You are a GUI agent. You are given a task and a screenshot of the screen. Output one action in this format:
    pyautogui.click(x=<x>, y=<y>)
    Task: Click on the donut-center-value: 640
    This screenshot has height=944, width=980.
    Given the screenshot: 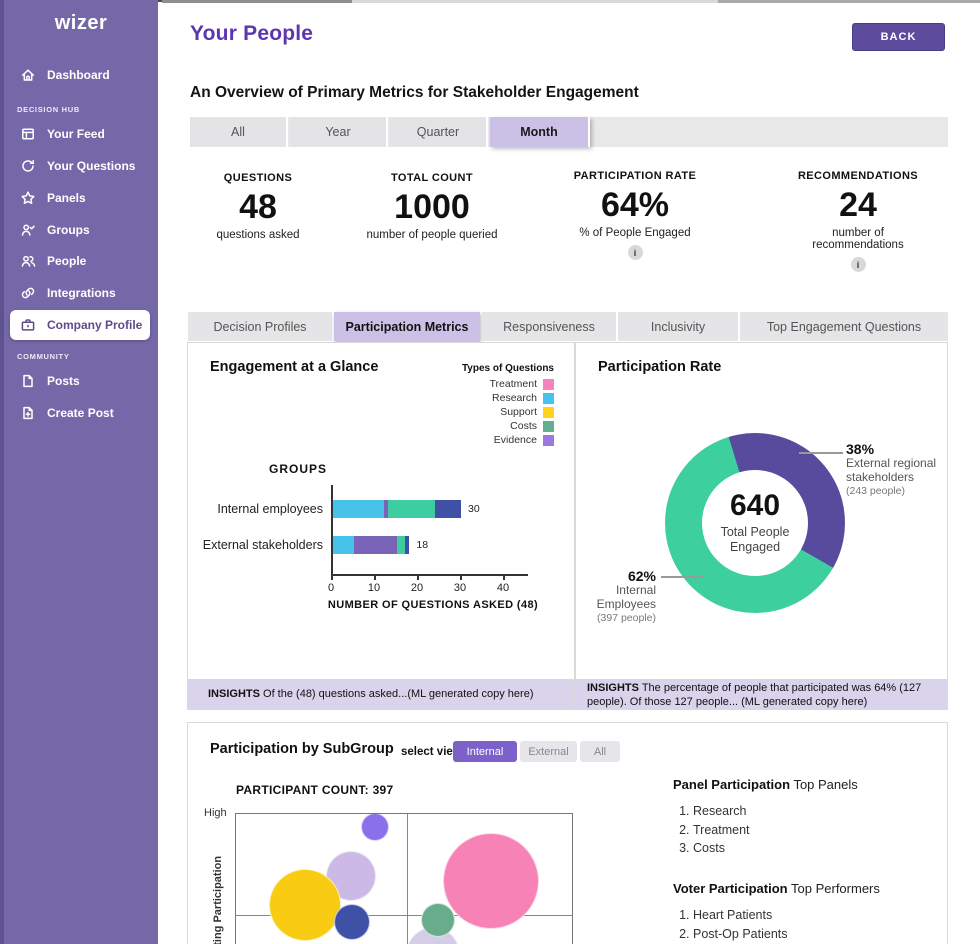 What is the action you would take?
    pyautogui.click(x=755, y=505)
    